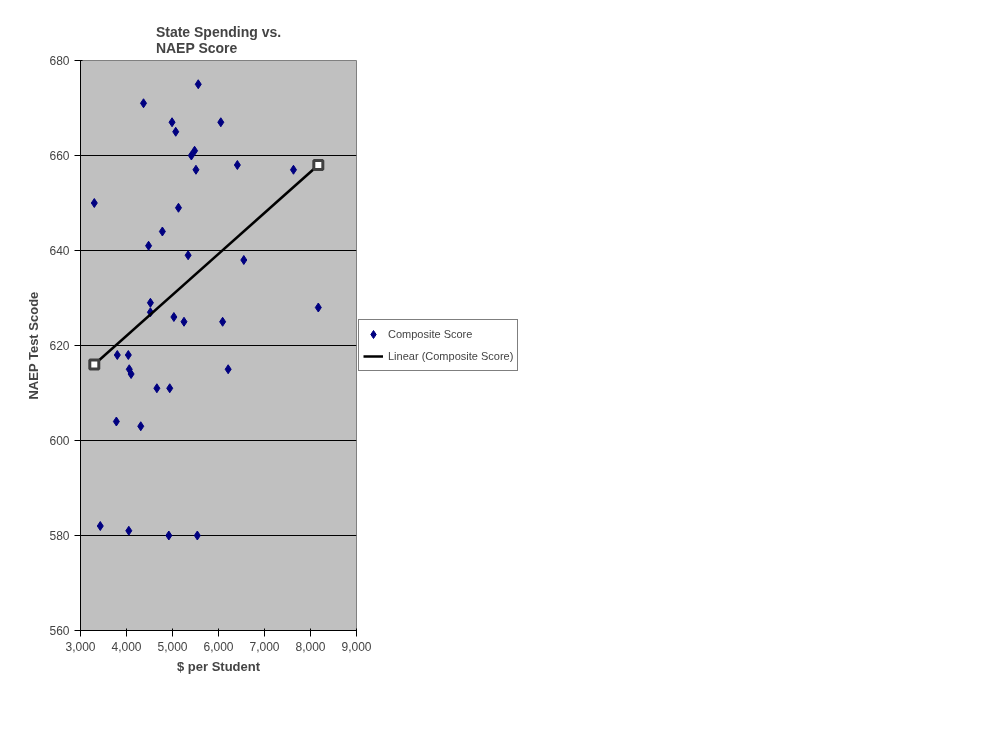 Image resolution: width=1002 pixels, height=732 pixels. What do you see at coordinates (59, 441) in the screenshot?
I see `y-tick-label: 600` at bounding box center [59, 441].